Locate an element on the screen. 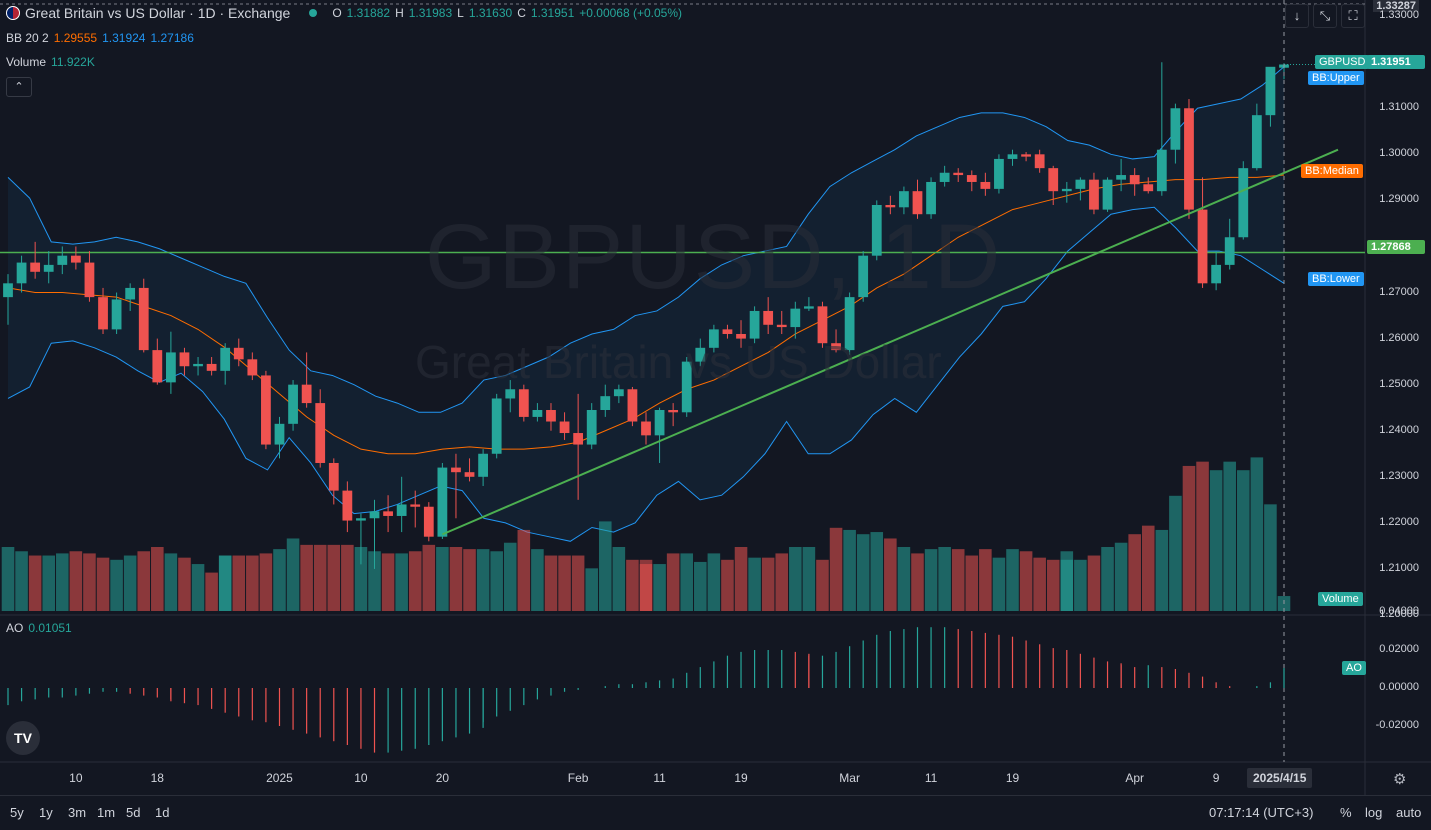 This screenshot has height=830, width=1431. bb-legend: BB 20 2 1.29555 1.31924 1.27186 is located at coordinates (100, 38).